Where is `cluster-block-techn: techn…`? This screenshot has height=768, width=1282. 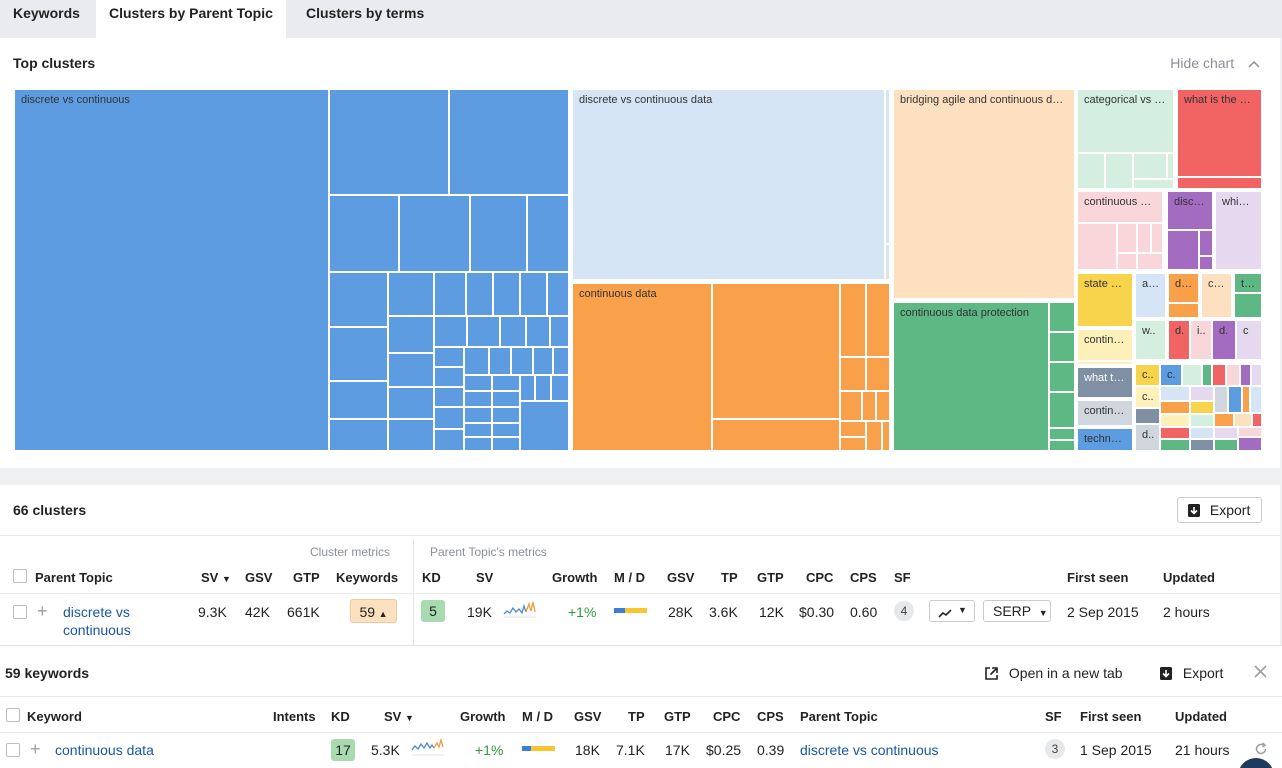
cluster-block-techn: techn… is located at coordinates (1105, 439).